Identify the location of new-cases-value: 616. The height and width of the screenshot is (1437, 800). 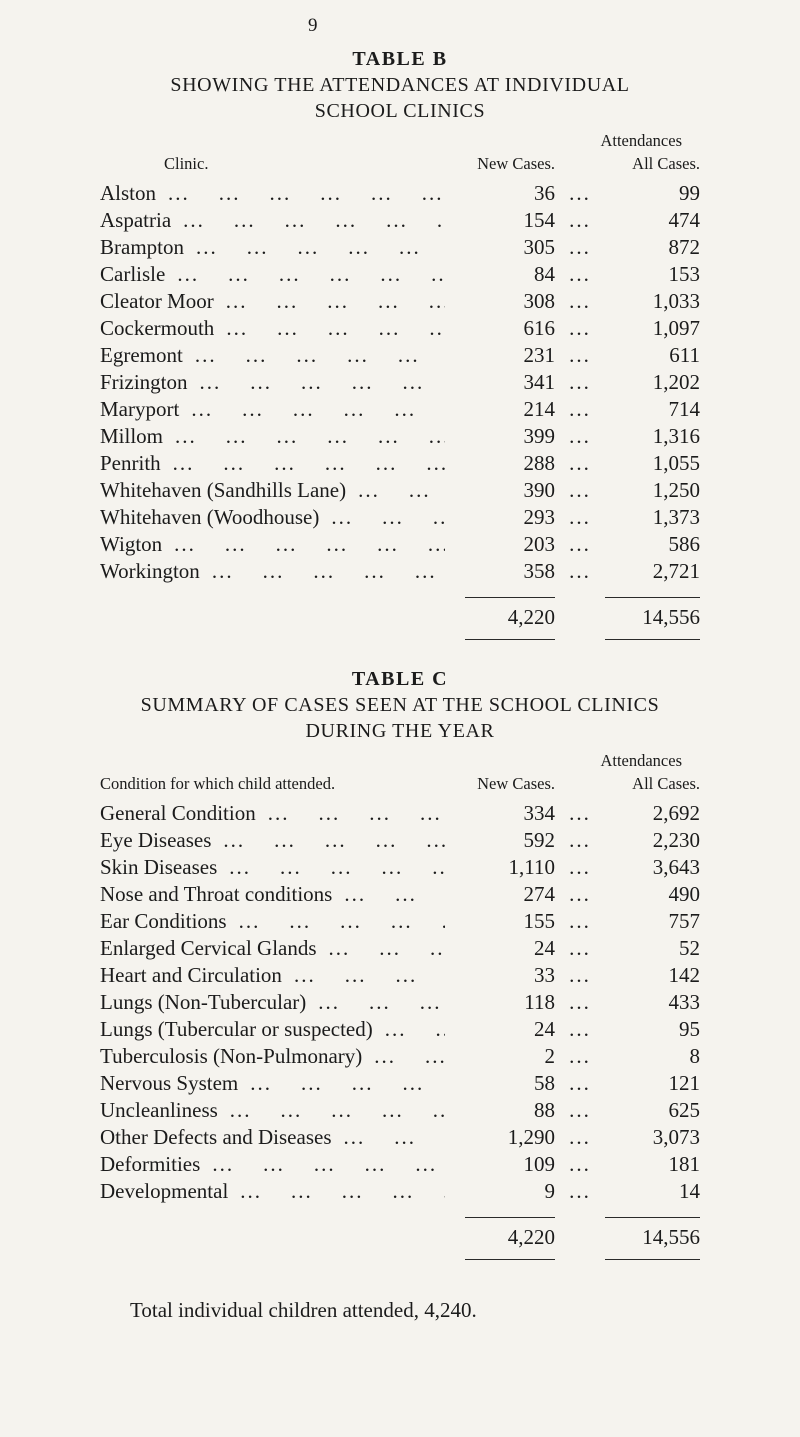
(539, 328).